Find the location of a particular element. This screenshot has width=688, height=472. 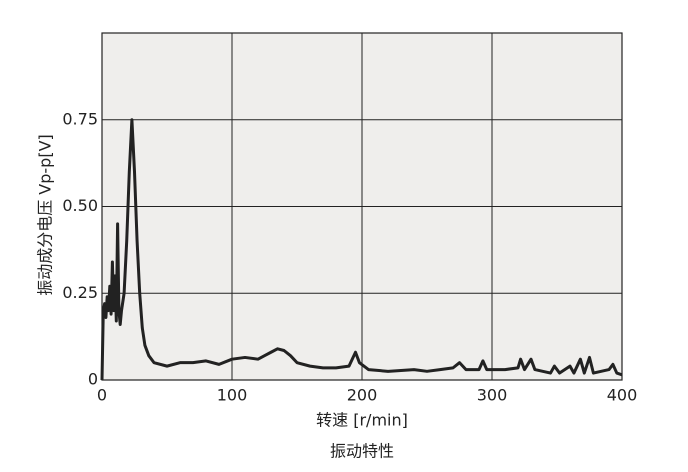

y-tick-label: 0.75 is located at coordinates (80, 118).